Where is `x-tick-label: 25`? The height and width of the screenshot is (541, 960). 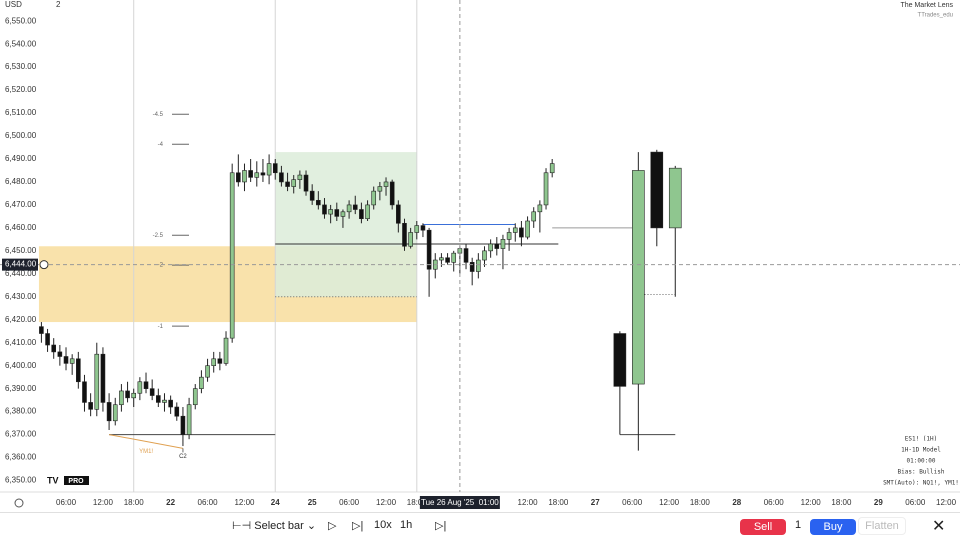
x-tick-label: 25 is located at coordinates (312, 502).